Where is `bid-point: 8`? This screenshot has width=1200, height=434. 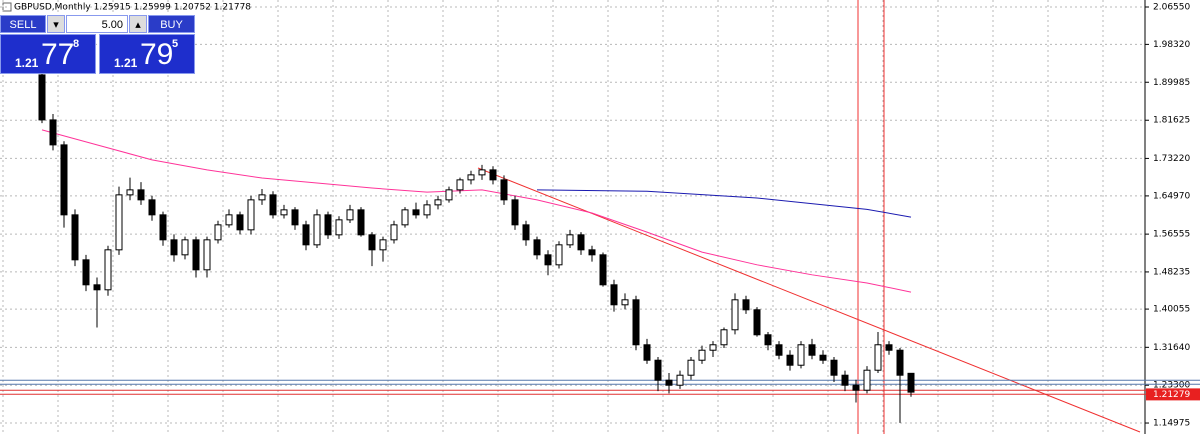
bid-point: 8 is located at coordinates (76, 44).